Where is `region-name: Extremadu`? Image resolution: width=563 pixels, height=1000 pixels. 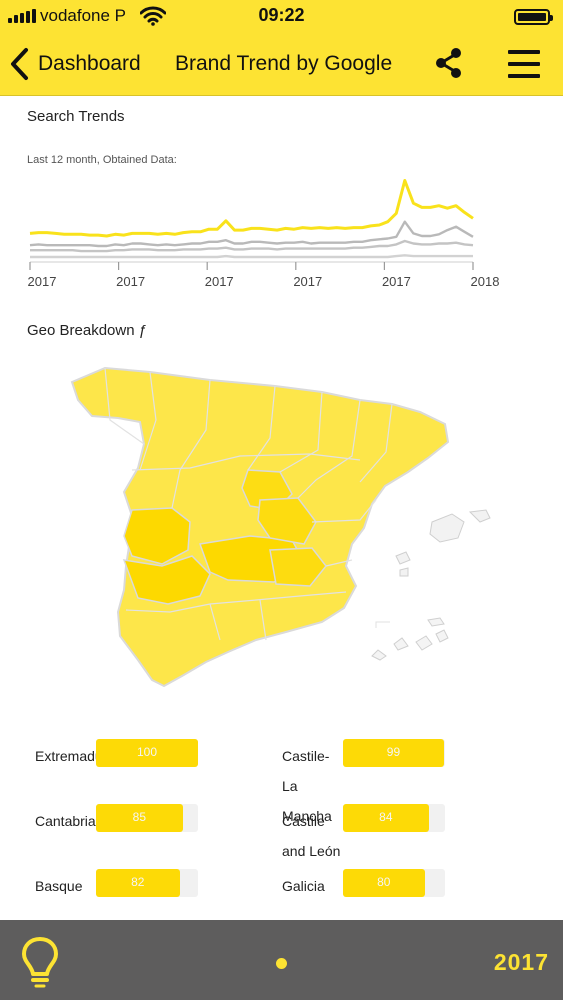 region-name: Extremadu is located at coordinates (66, 756).